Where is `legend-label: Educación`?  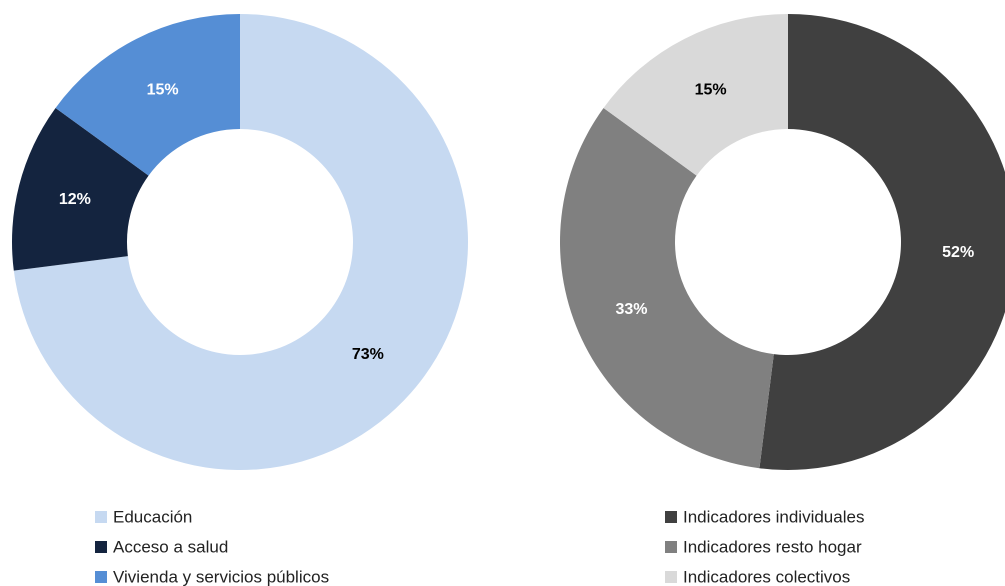 legend-label: Educación is located at coordinates (152, 516).